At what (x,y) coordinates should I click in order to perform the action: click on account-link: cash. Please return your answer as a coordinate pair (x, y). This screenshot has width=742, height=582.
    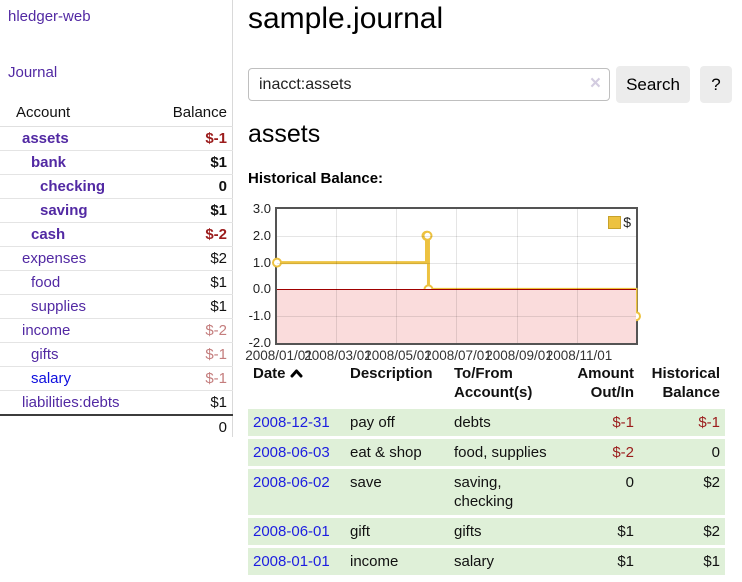
    Looking at the image, I should click on (48, 234).